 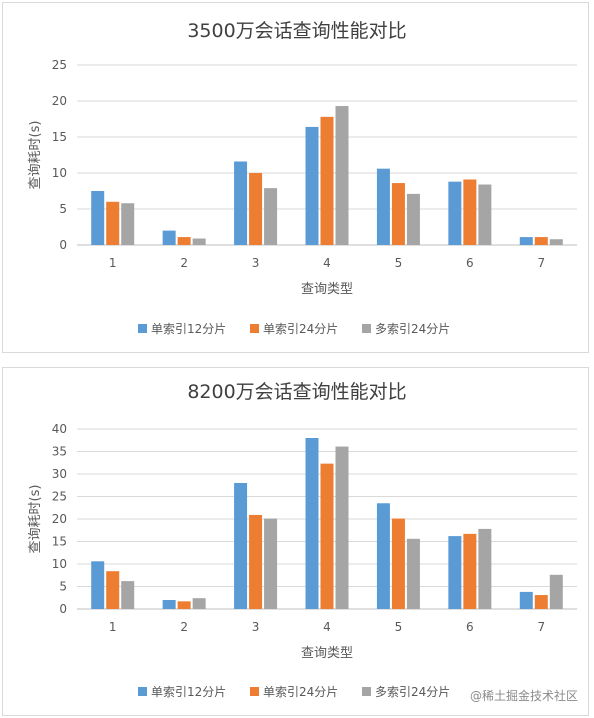 I want to click on y-tick-label: 30, so click(x=59, y=474).